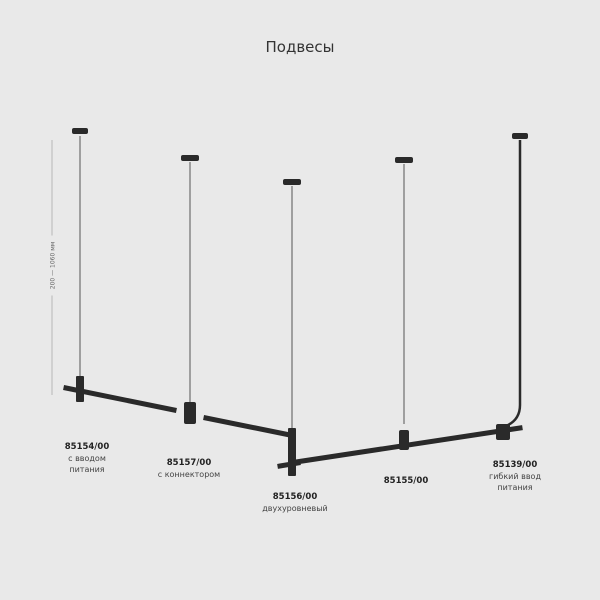  What do you see at coordinates (515, 465) in the screenshot?
I see `product-code: 85139/00` at bounding box center [515, 465].